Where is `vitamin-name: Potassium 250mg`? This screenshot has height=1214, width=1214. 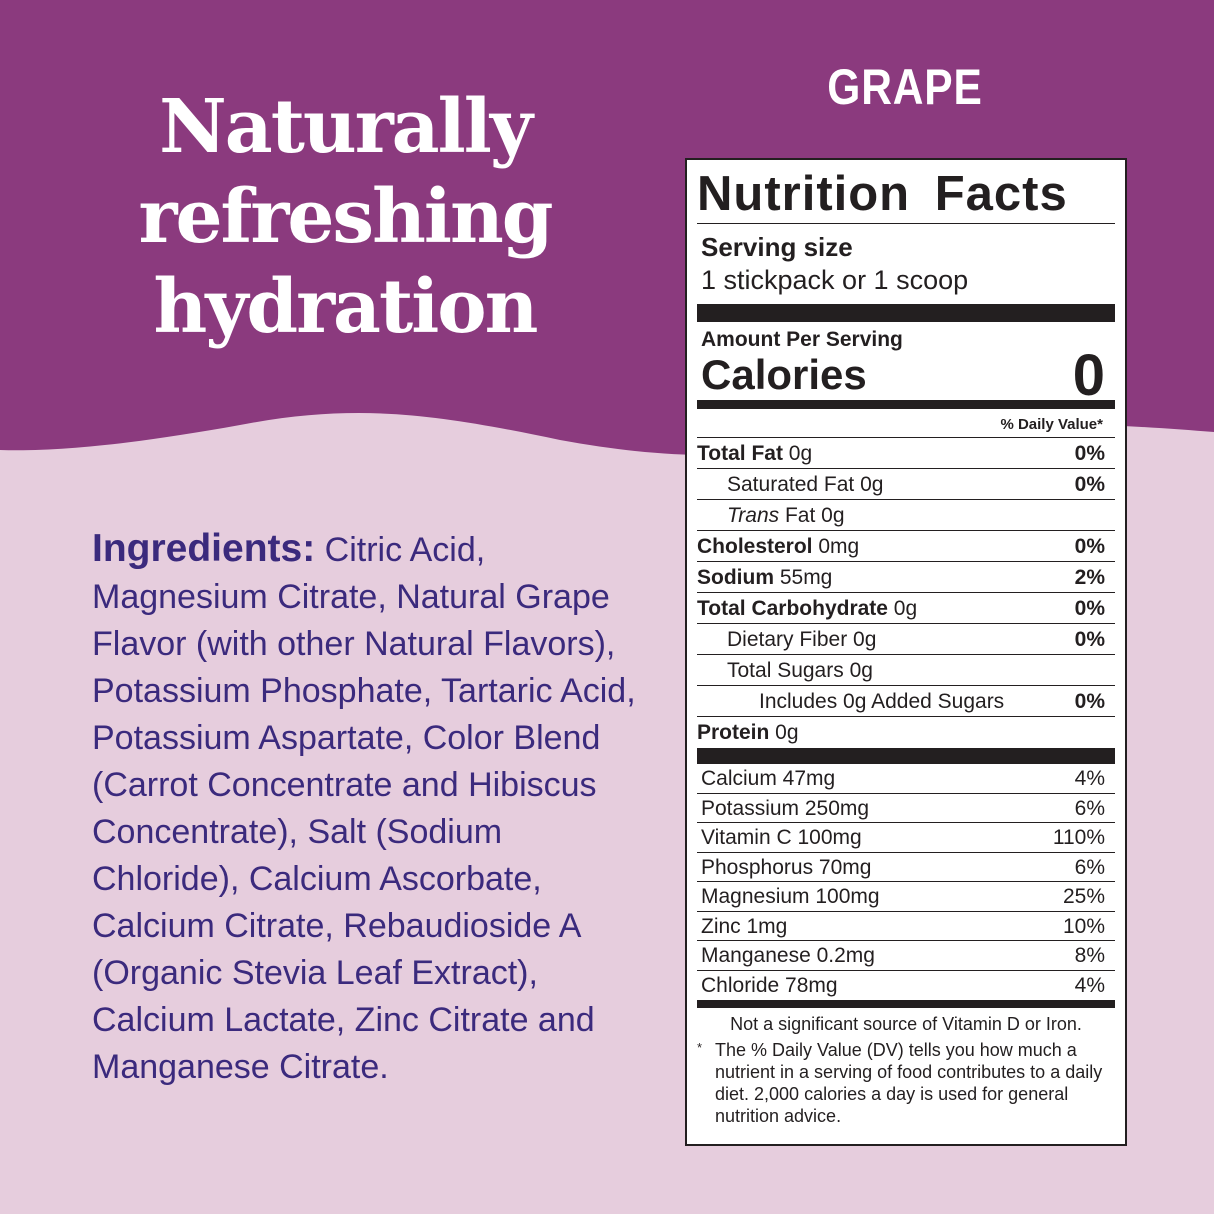
vitamin-name: Potassium 250mg is located at coordinates (785, 808).